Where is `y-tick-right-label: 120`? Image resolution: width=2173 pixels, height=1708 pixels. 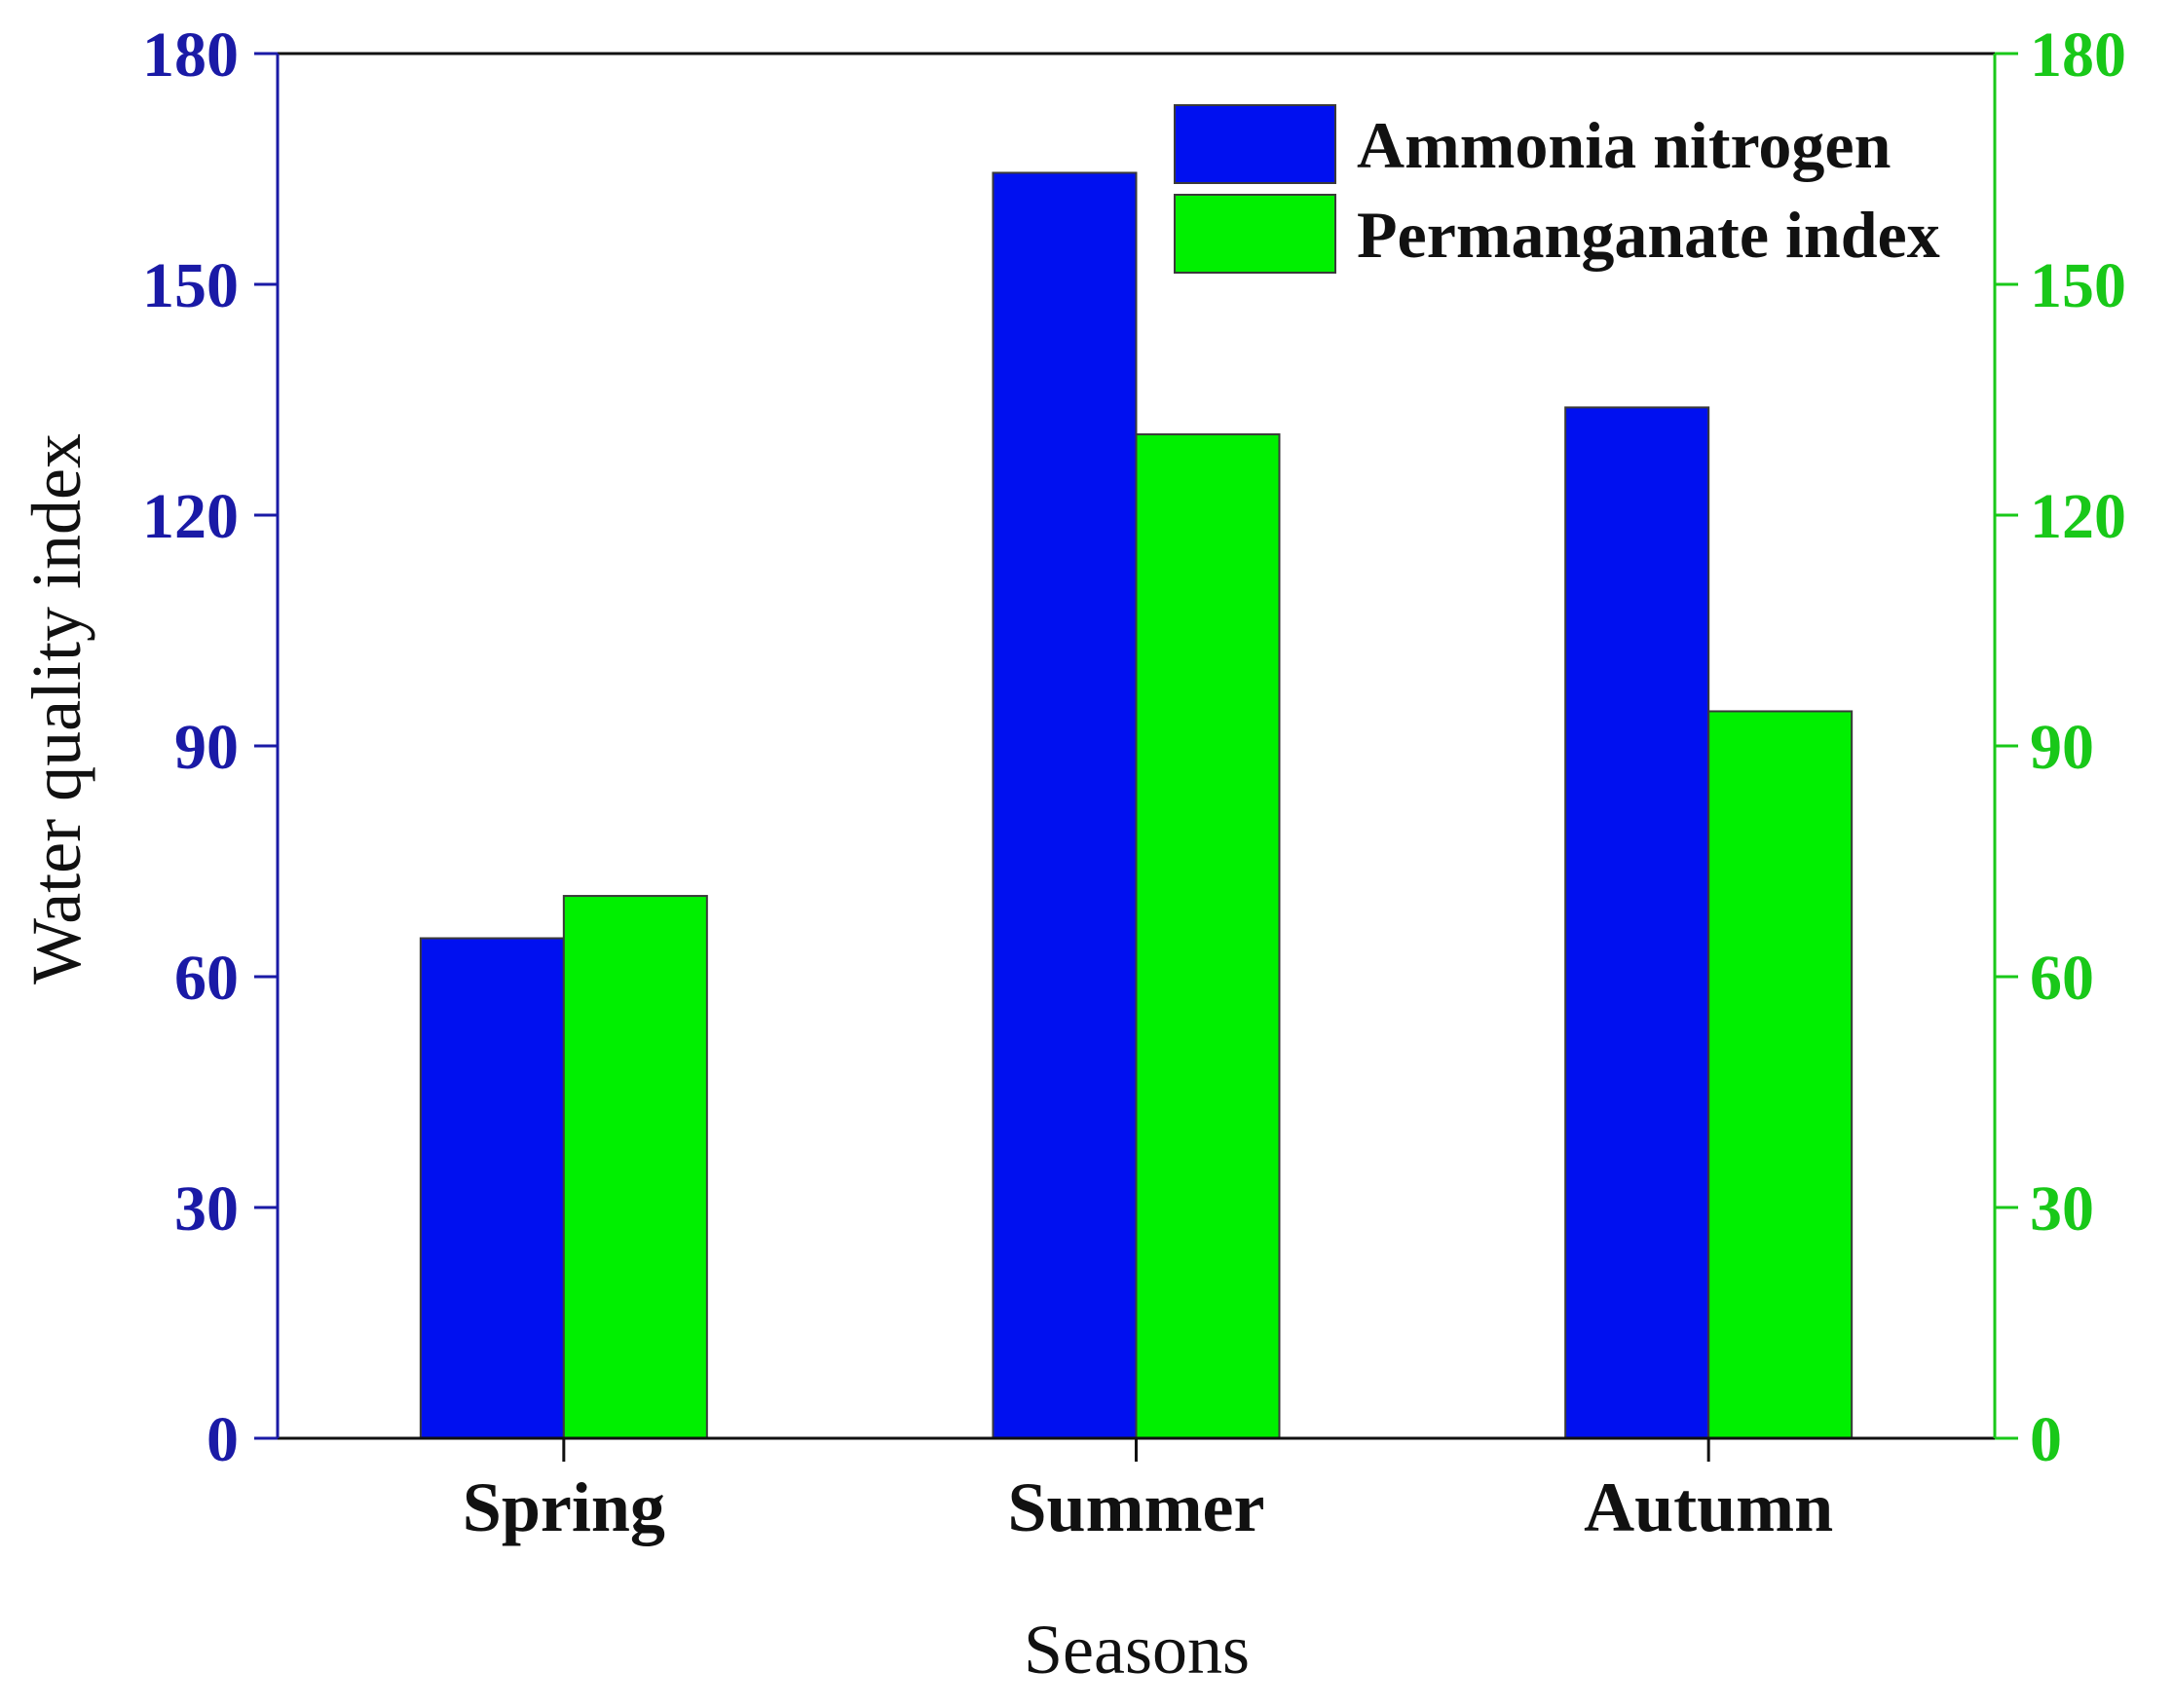 y-tick-right-label: 120 is located at coordinates (2078, 516).